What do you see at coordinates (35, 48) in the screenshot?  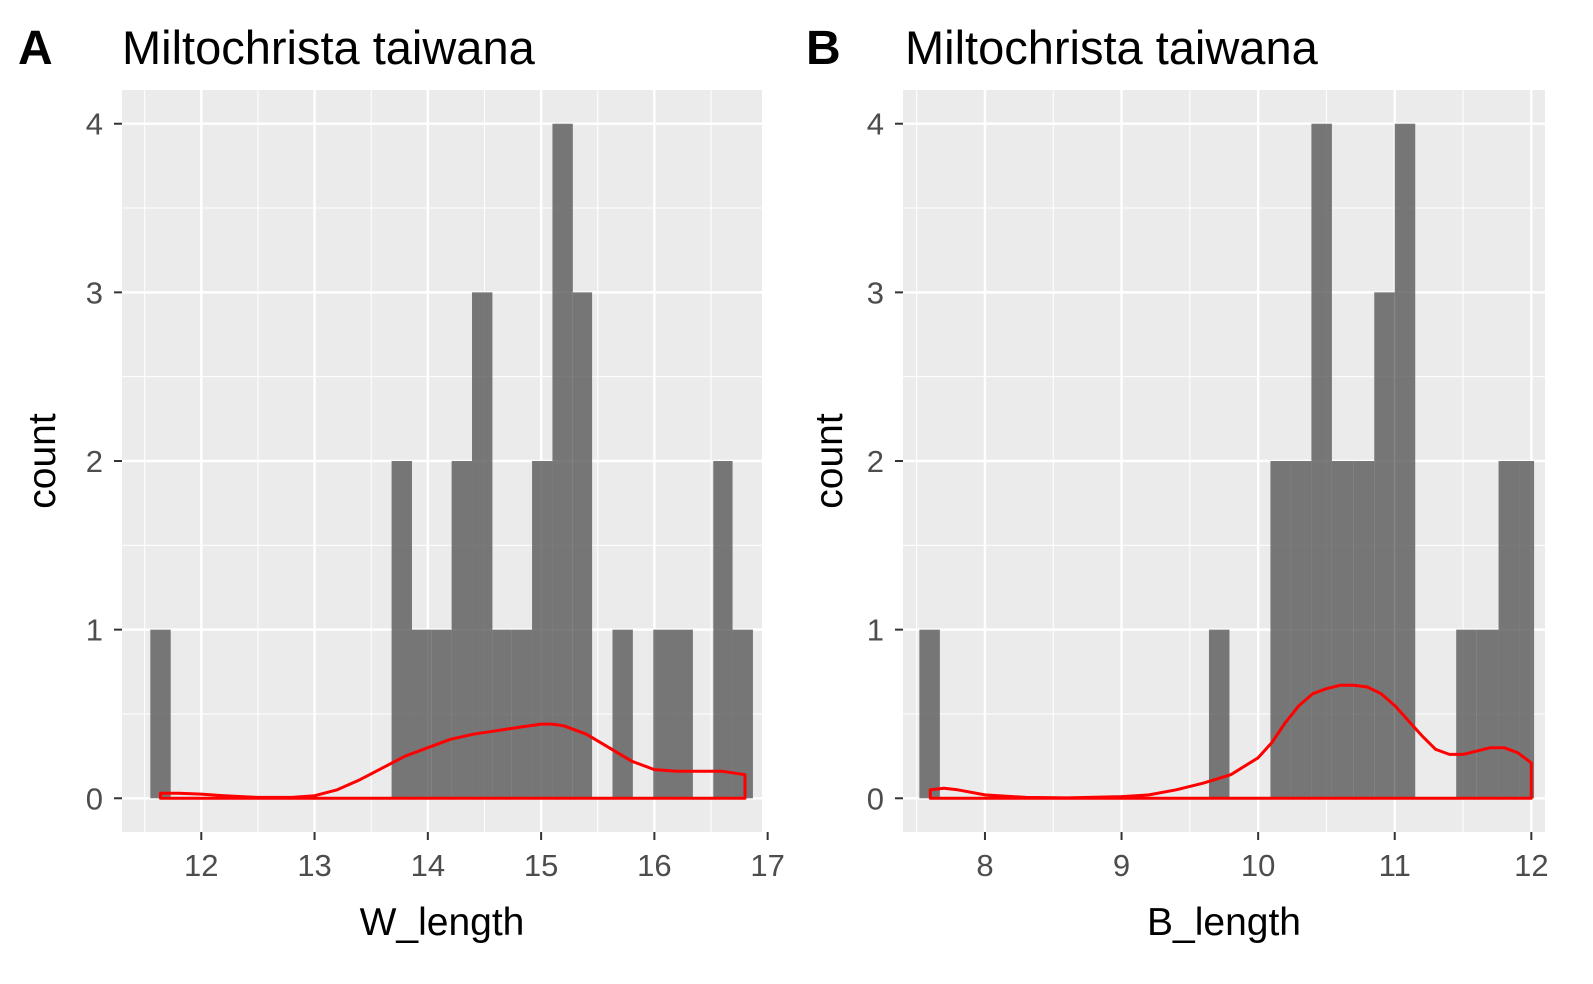 I see `panel-tag: A` at bounding box center [35, 48].